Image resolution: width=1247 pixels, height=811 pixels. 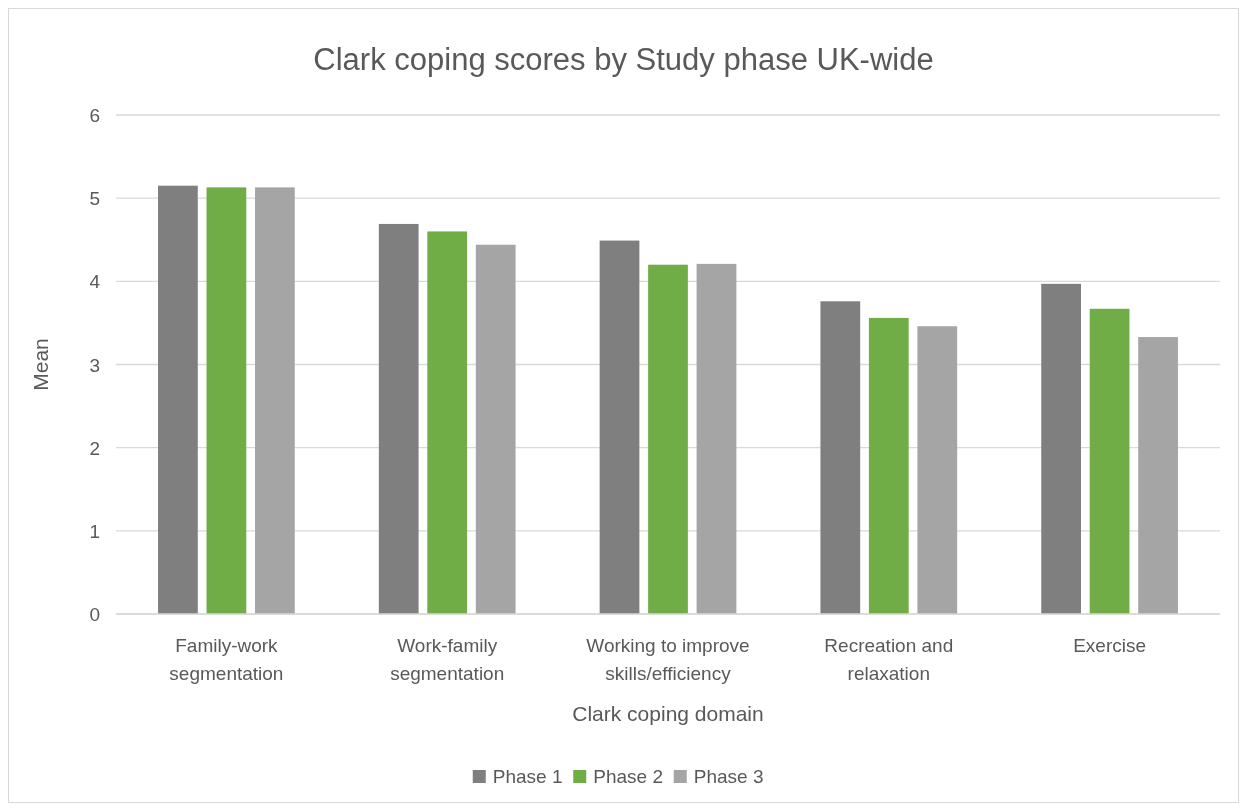 I want to click on x-tick-label: Family-work segmentation, so click(x=226, y=659).